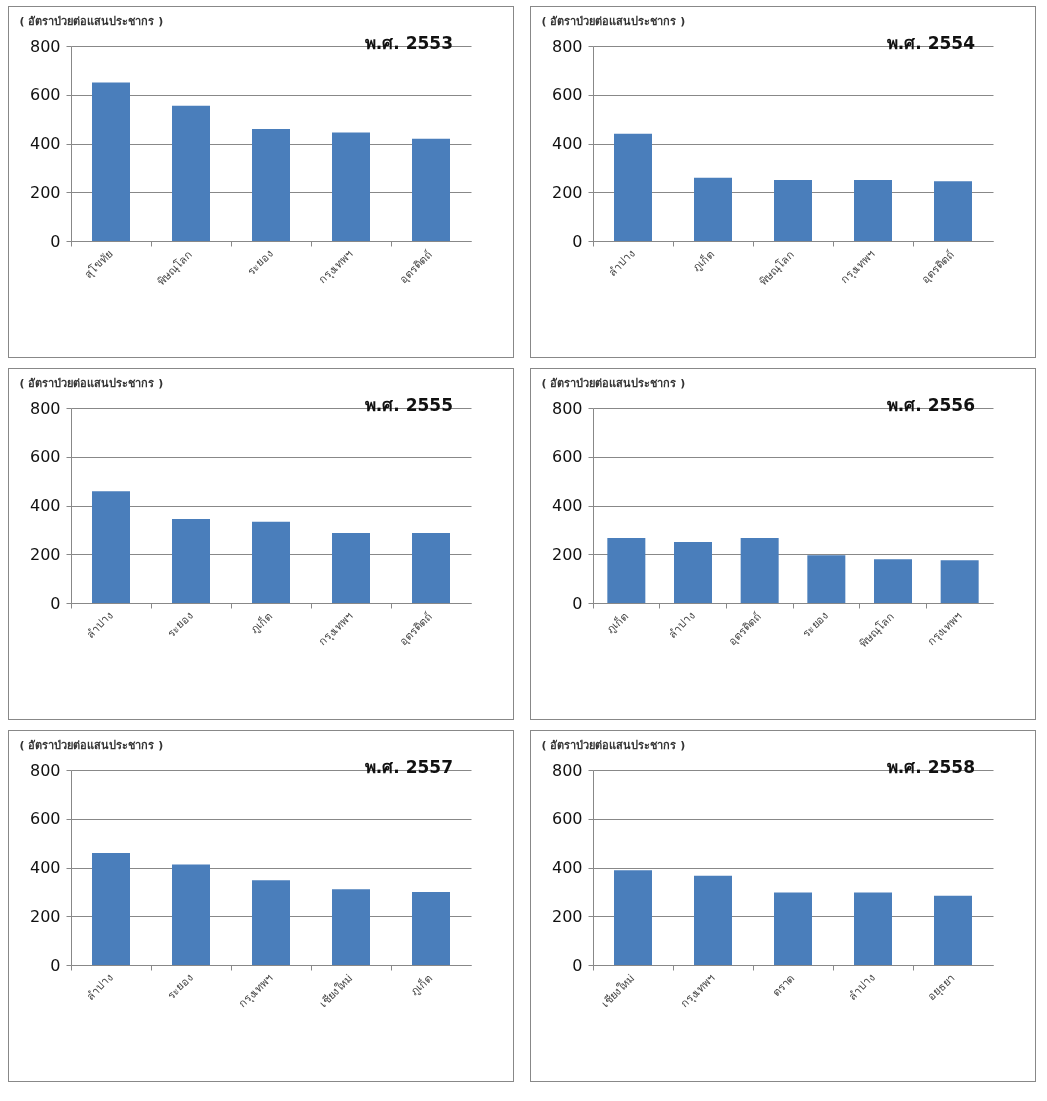 This screenshot has width=1047, height=1101. I want to click on chart-title: พ.ศ. 2553, so click(408, 43).